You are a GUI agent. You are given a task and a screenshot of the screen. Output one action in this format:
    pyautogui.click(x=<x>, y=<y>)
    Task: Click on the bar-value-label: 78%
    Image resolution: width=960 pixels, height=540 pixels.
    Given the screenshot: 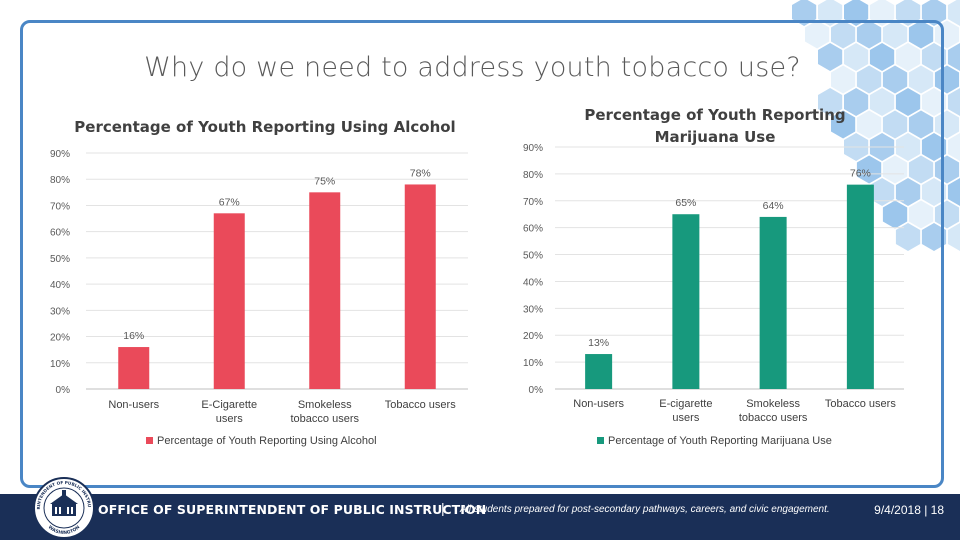 What is the action you would take?
    pyautogui.click(x=420, y=173)
    